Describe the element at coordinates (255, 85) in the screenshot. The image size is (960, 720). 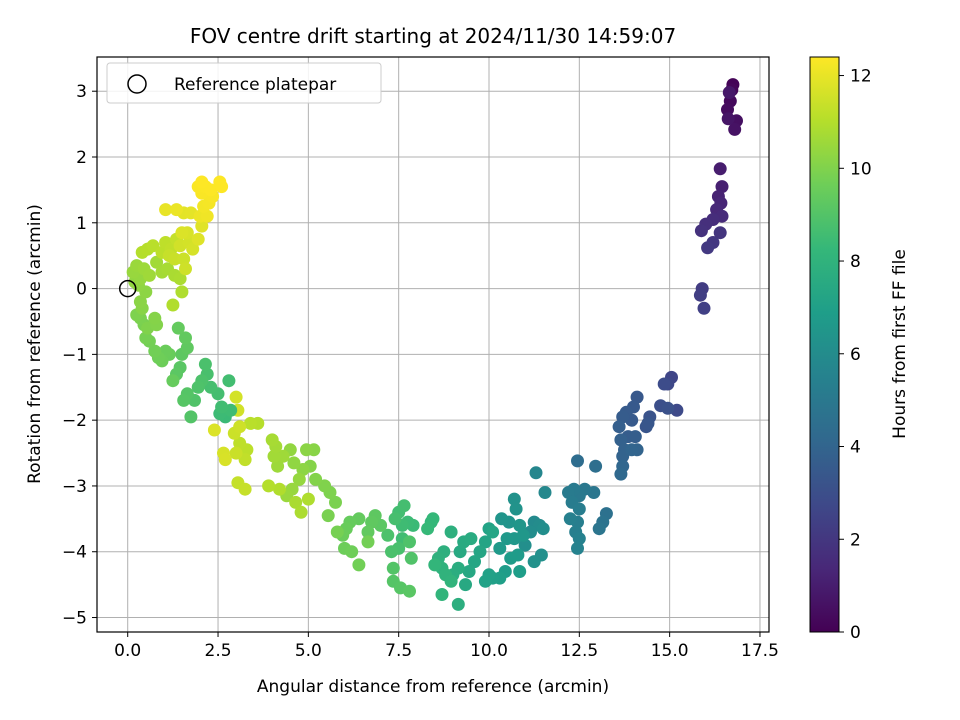
I see `legend-label: Reference platepar` at that location.